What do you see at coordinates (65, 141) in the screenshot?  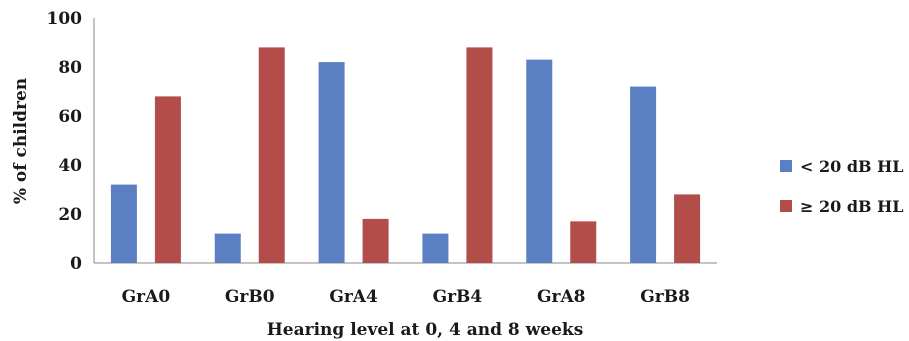 I see `y-tick-labels: 0 20 40 60 80 100` at bounding box center [65, 141].